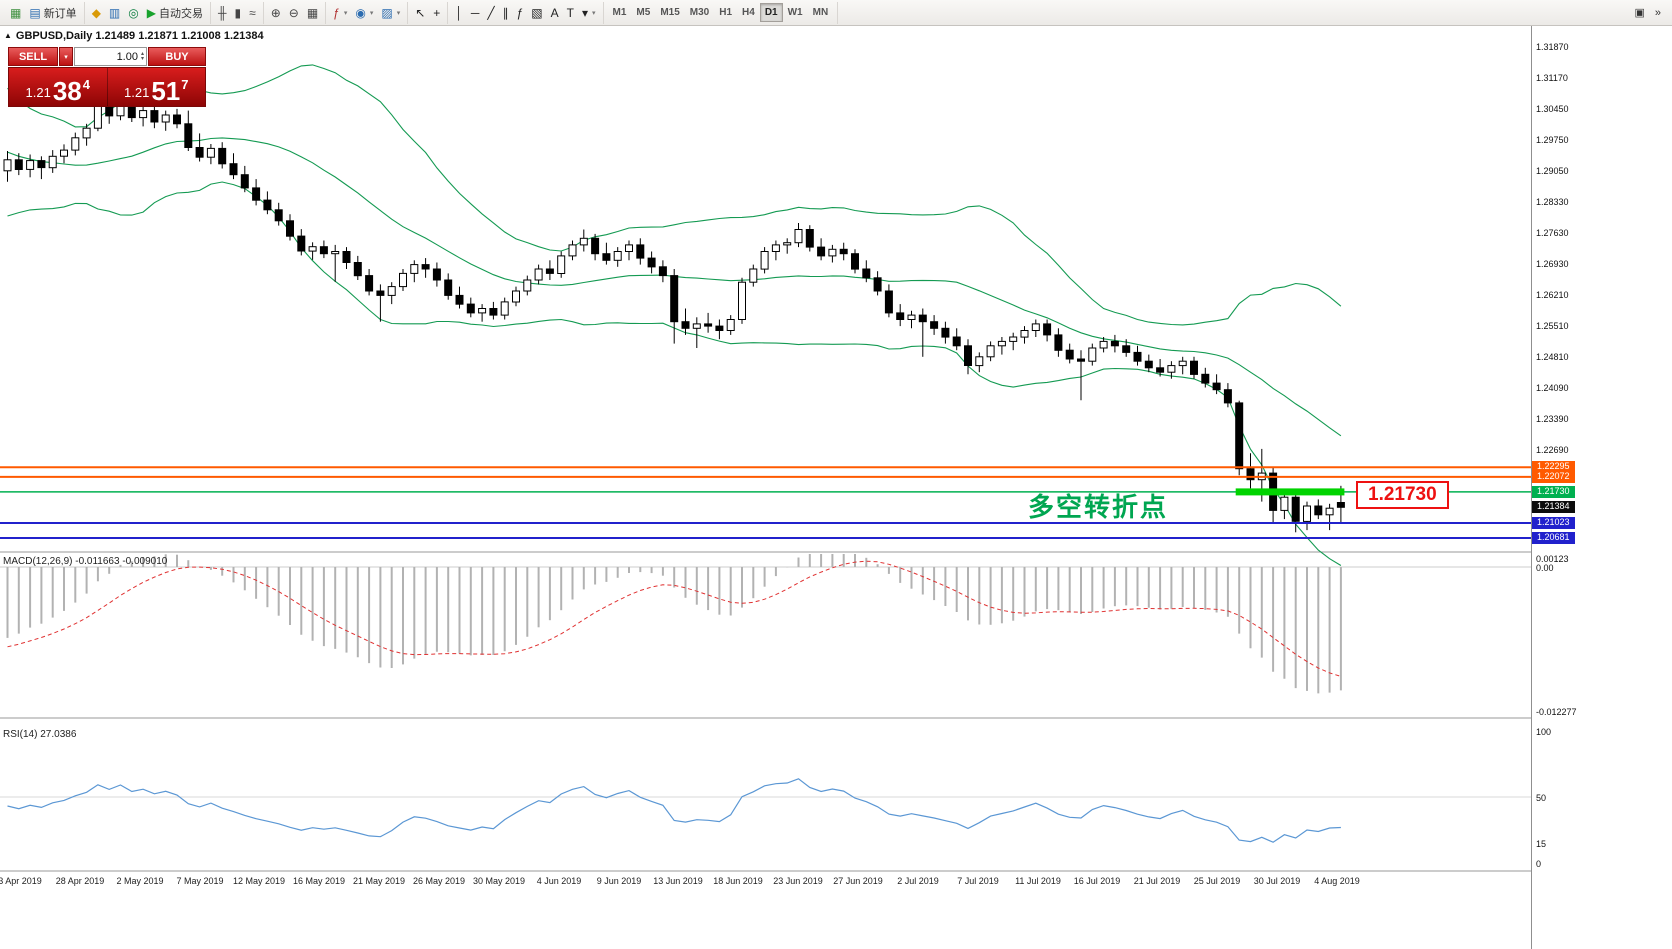  I want to click on price-tick: 1.30450, so click(1552, 109).